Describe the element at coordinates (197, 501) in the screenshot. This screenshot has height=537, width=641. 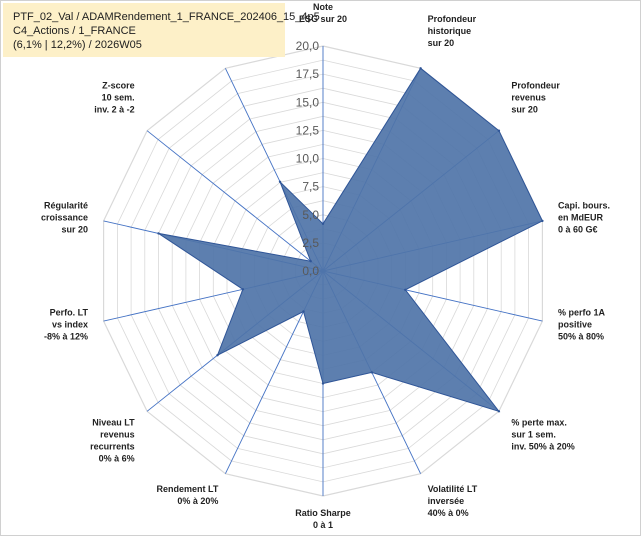
I see `axis-label-line: 0% à 20%` at that location.